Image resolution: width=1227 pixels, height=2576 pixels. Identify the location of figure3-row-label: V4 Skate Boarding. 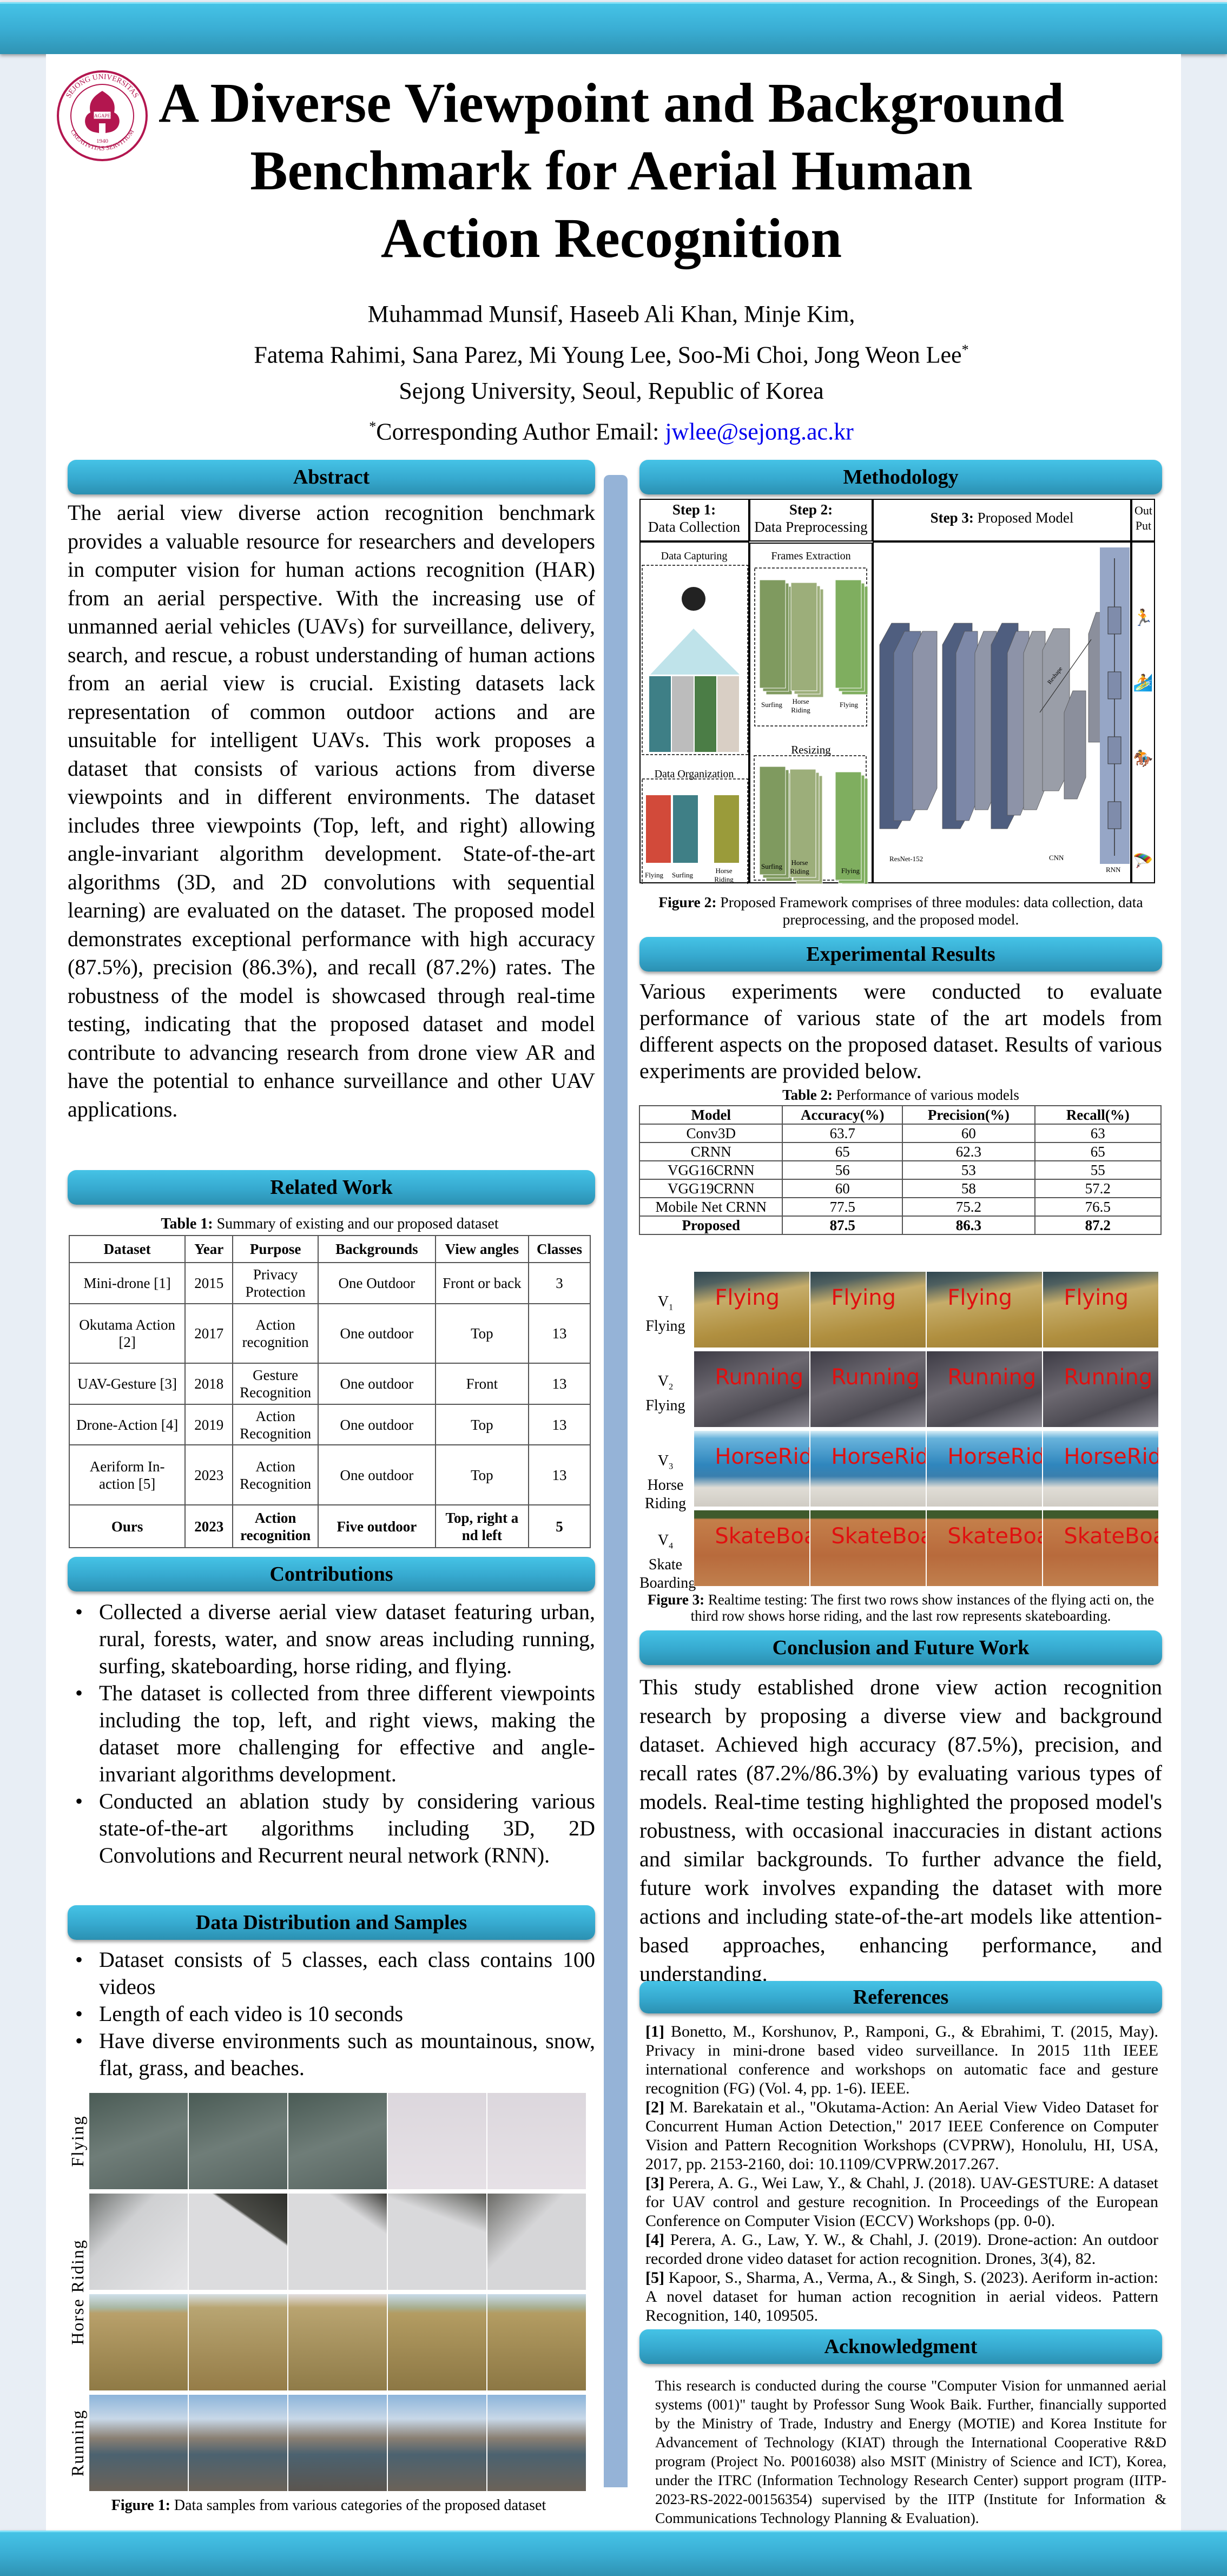
(667, 1561).